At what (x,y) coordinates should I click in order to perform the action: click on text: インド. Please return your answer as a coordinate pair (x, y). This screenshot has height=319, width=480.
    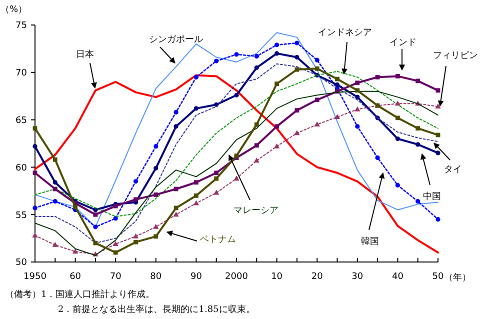
    Looking at the image, I should click on (403, 43).